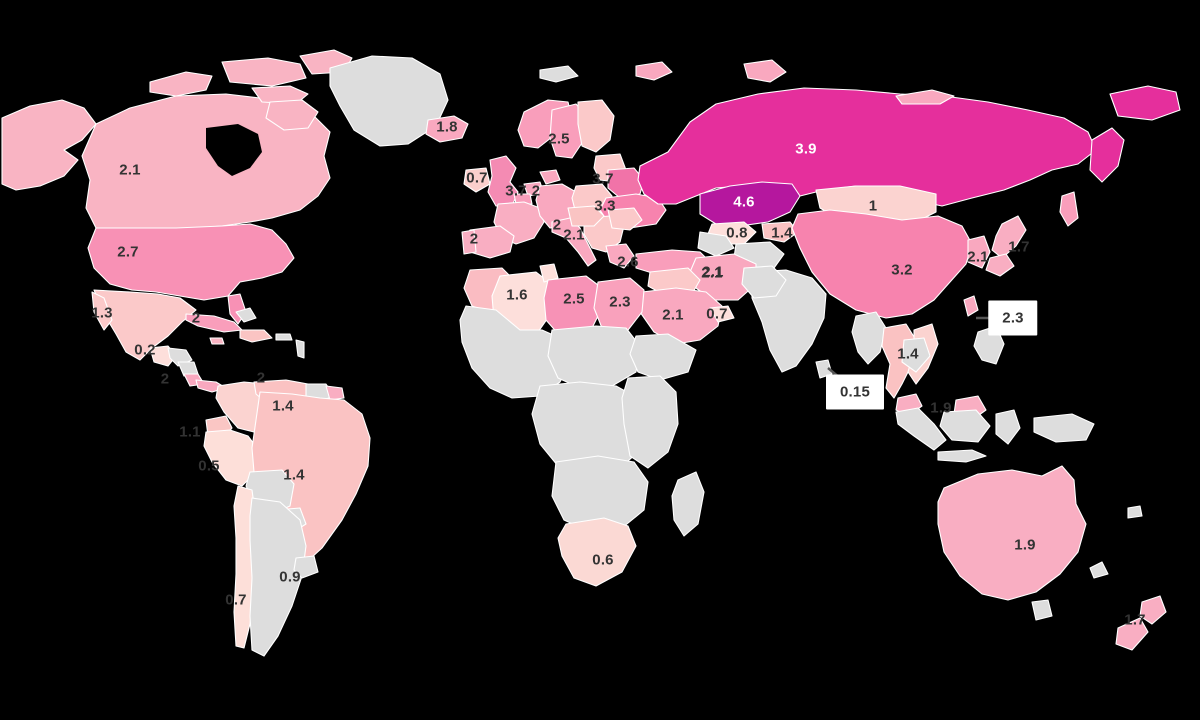 The height and width of the screenshot is (720, 1200). I want to click on country-romania, so click(625, 219).